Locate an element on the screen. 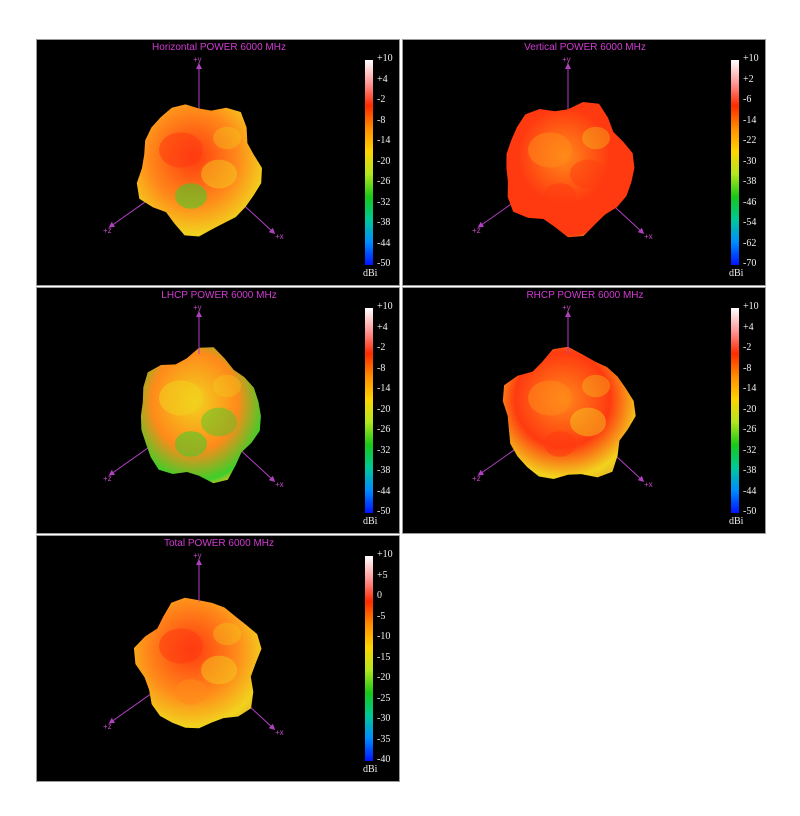 The image size is (800, 816). colorbar-tick-label: -35 is located at coordinates (384, 739).